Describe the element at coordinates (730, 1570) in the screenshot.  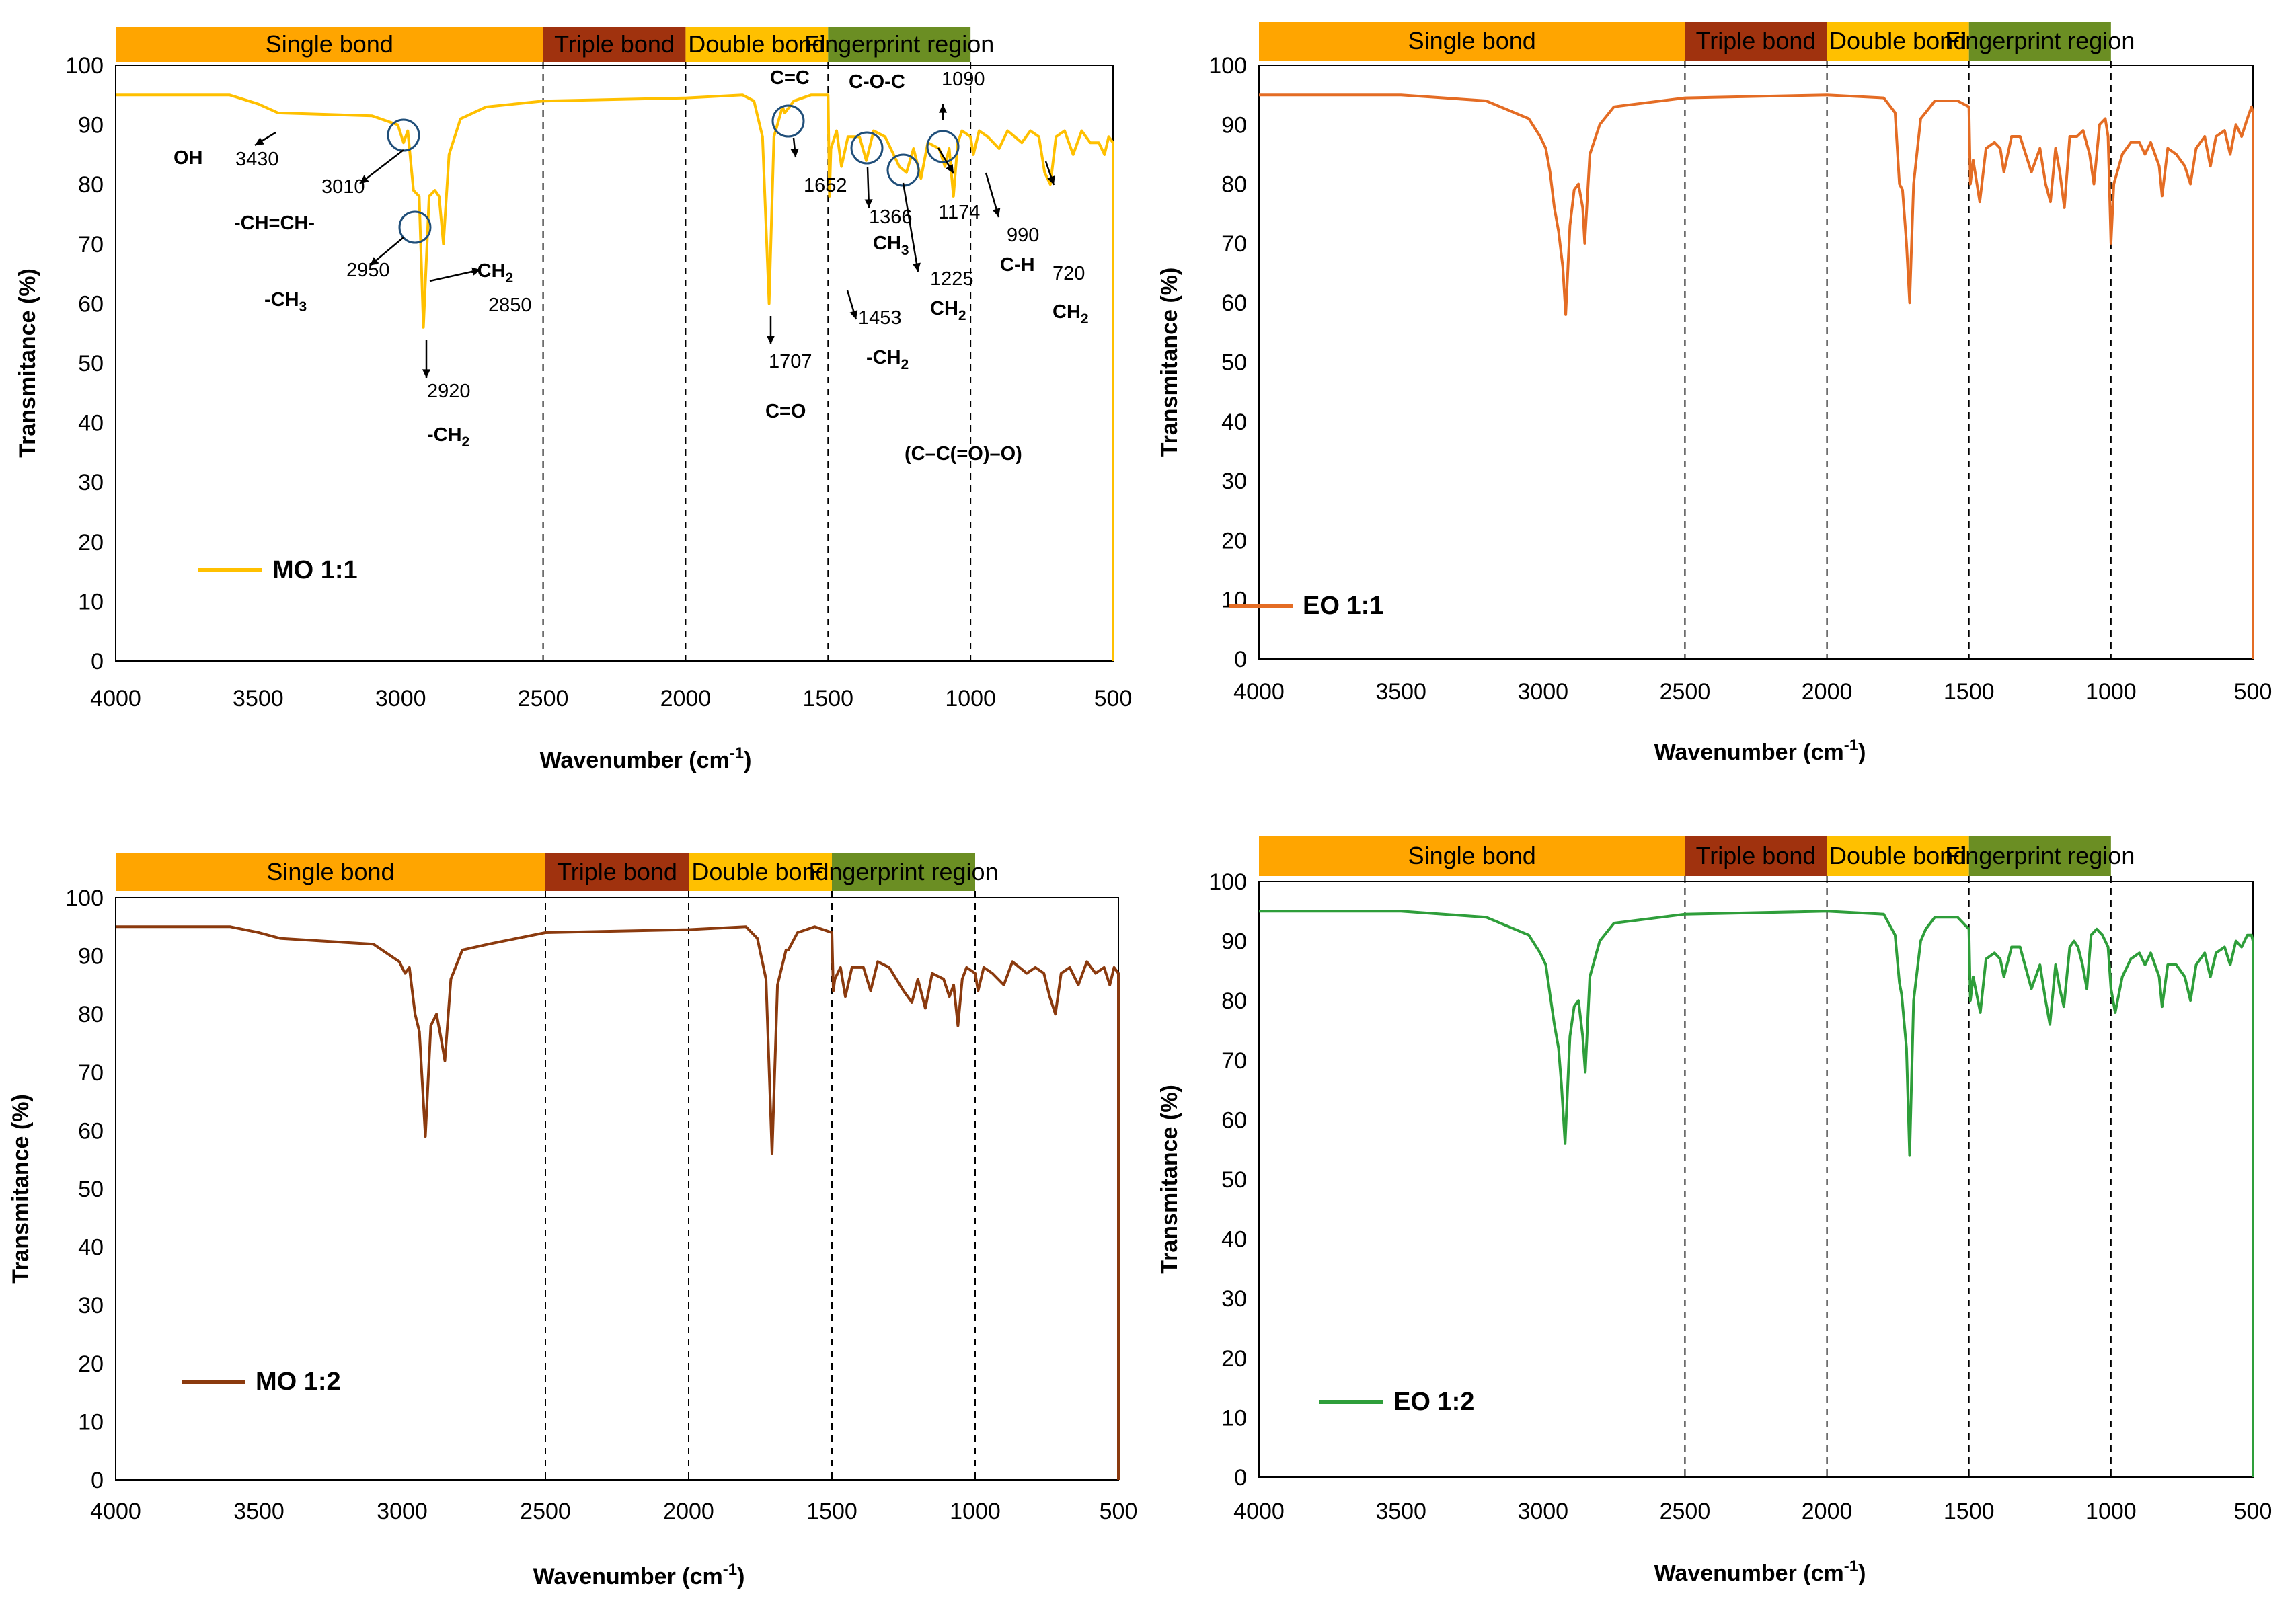
I see `x-axis-title-superscript: -1` at that location.